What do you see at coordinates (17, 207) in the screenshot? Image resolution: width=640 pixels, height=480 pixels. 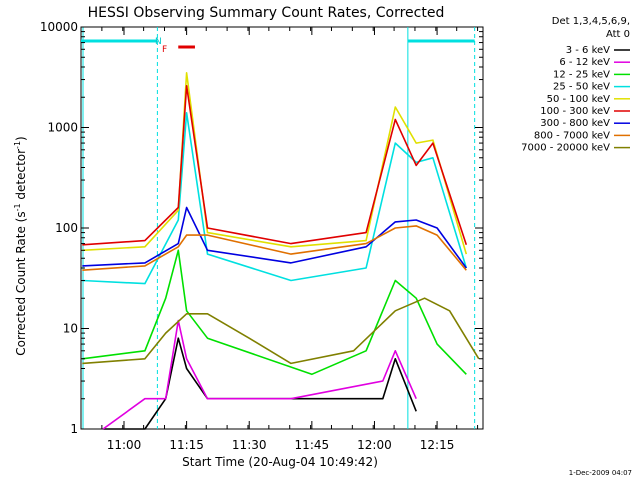 I see `y-axis-title-exp1: -1` at bounding box center [17, 207].